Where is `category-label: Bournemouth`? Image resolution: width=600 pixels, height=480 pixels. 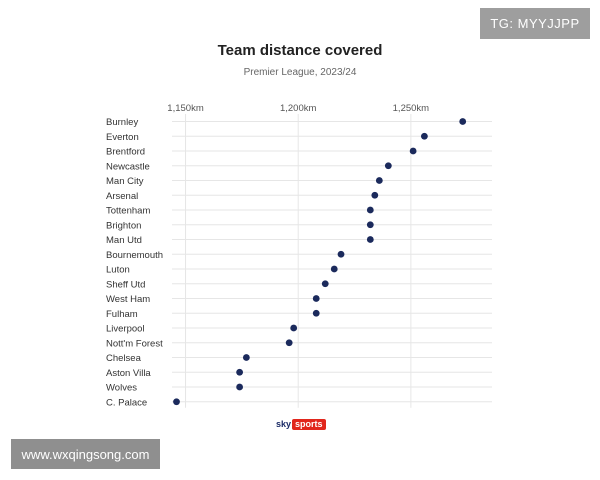
category-label: Bournemouth is located at coordinates (134, 255).